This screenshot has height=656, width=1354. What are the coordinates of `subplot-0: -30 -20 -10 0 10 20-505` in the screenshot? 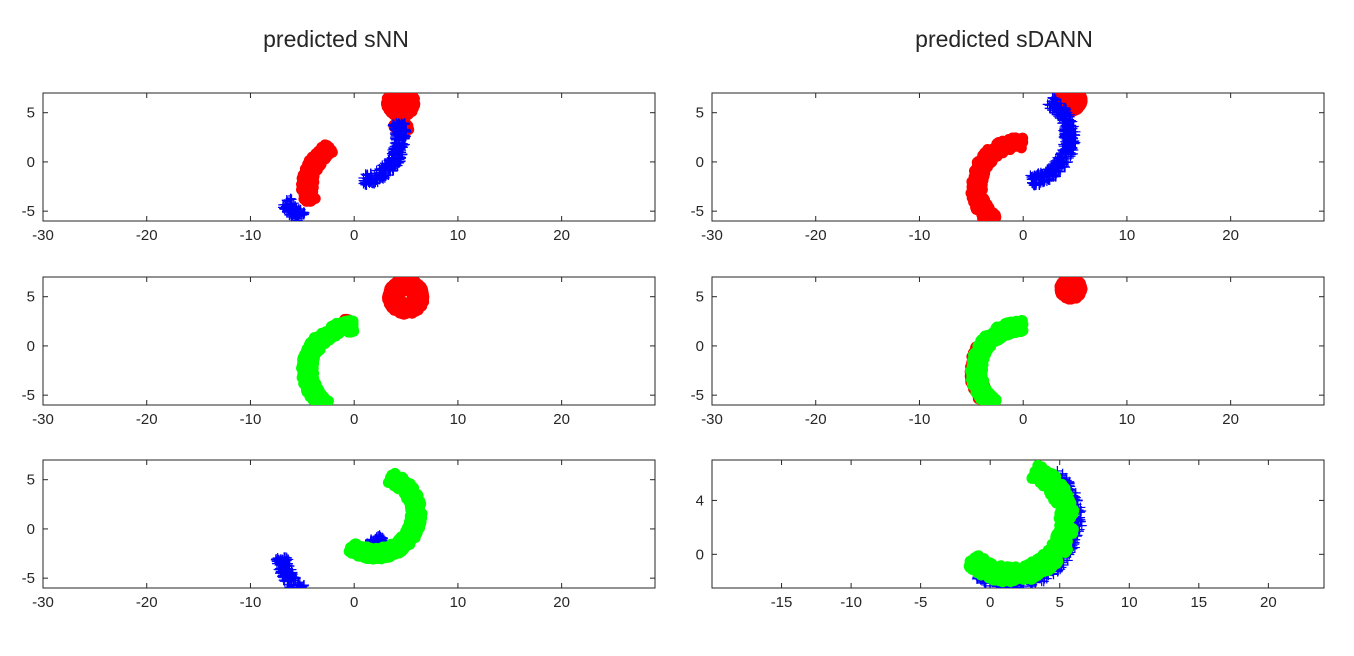 It's located at (339, 168).